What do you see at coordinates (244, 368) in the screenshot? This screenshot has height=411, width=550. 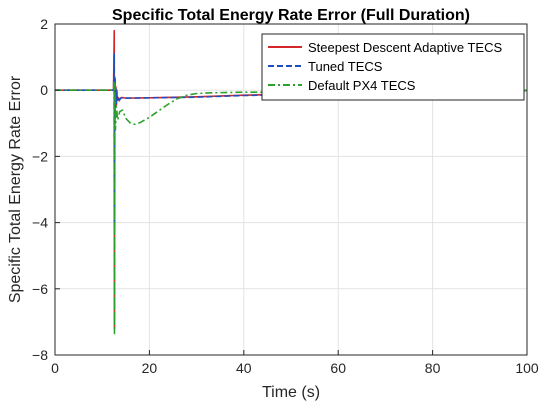 I see `x-tick-label: 40` at bounding box center [244, 368].